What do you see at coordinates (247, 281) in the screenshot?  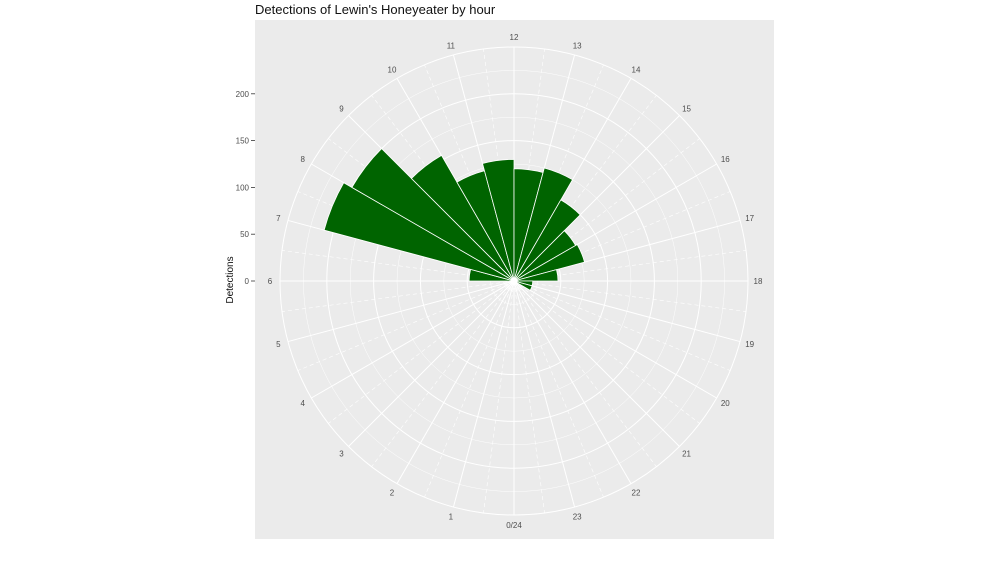 I see `y-tick-label-0: 0` at bounding box center [247, 281].